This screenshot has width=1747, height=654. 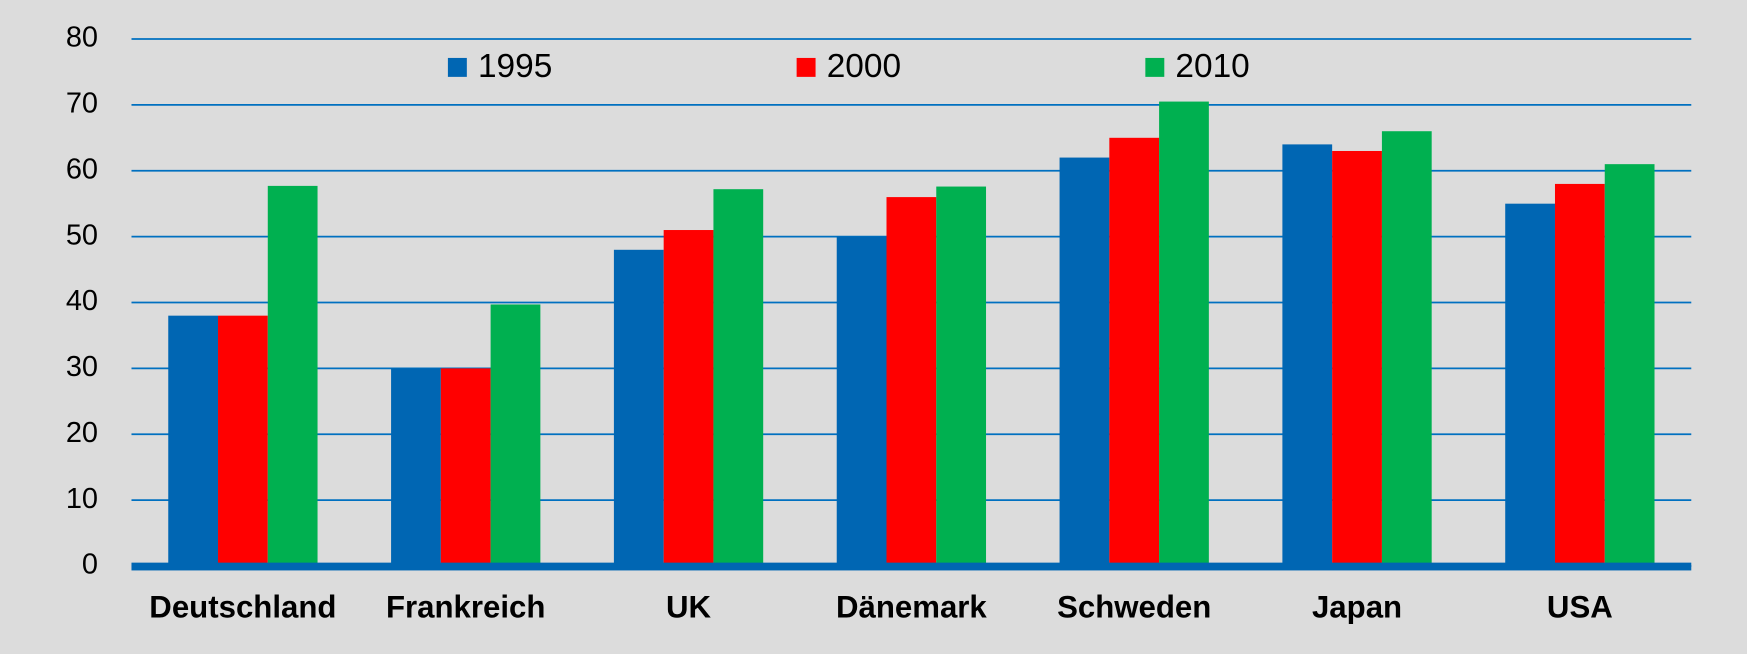 I want to click on legend-label: 2010, so click(x=1212, y=66).